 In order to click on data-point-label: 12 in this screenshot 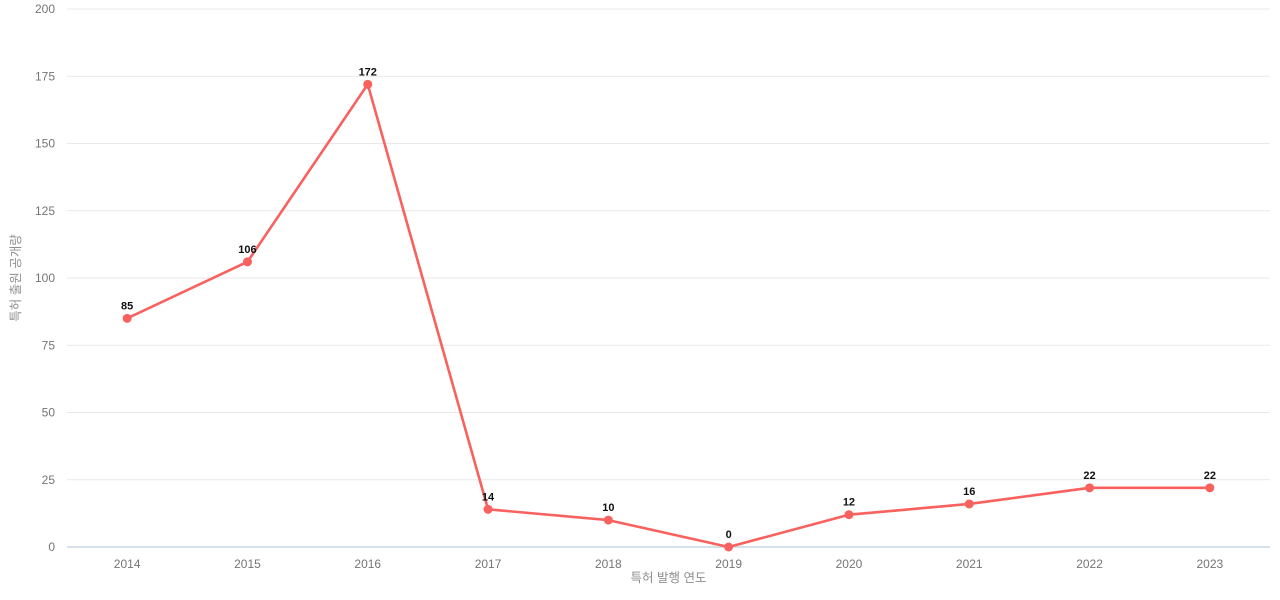, I will do `click(849, 503)`.